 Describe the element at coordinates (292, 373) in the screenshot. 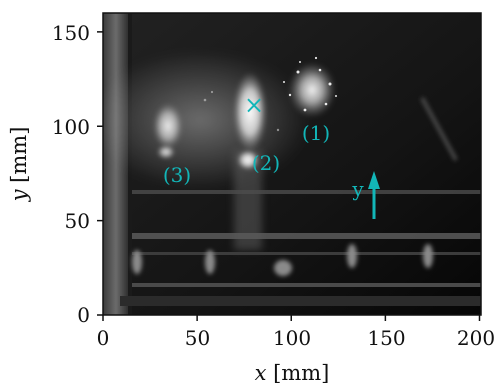

I see `x-axis-label: x [mm]` at that location.